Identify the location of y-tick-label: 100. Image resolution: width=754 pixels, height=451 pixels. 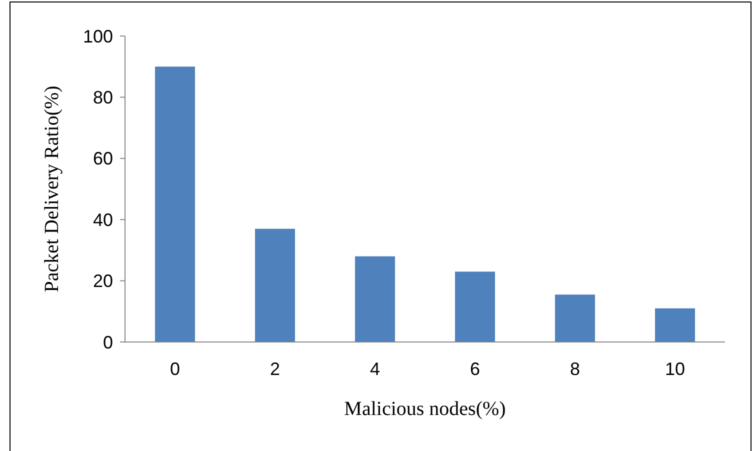
(97, 36).